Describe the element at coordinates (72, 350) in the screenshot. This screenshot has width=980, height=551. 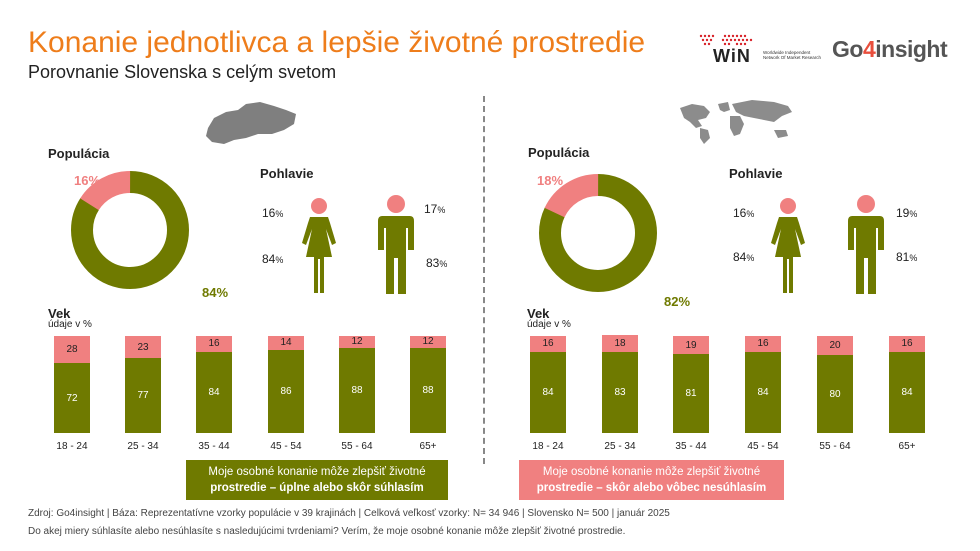
I see `age-bar-disagree-segment: 28` at that location.